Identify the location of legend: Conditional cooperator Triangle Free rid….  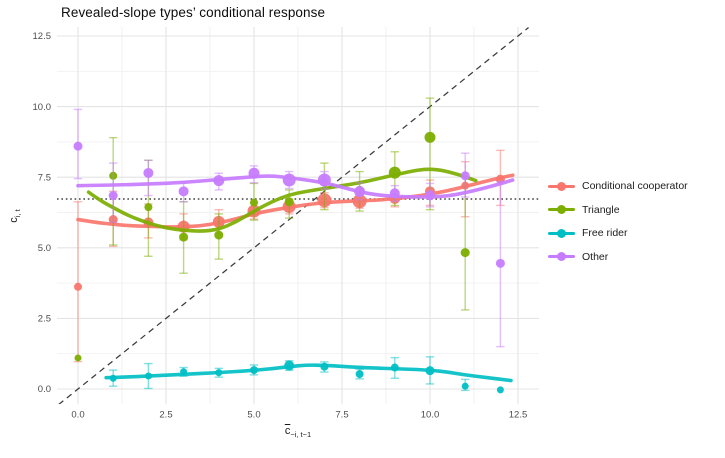
(618, 226).